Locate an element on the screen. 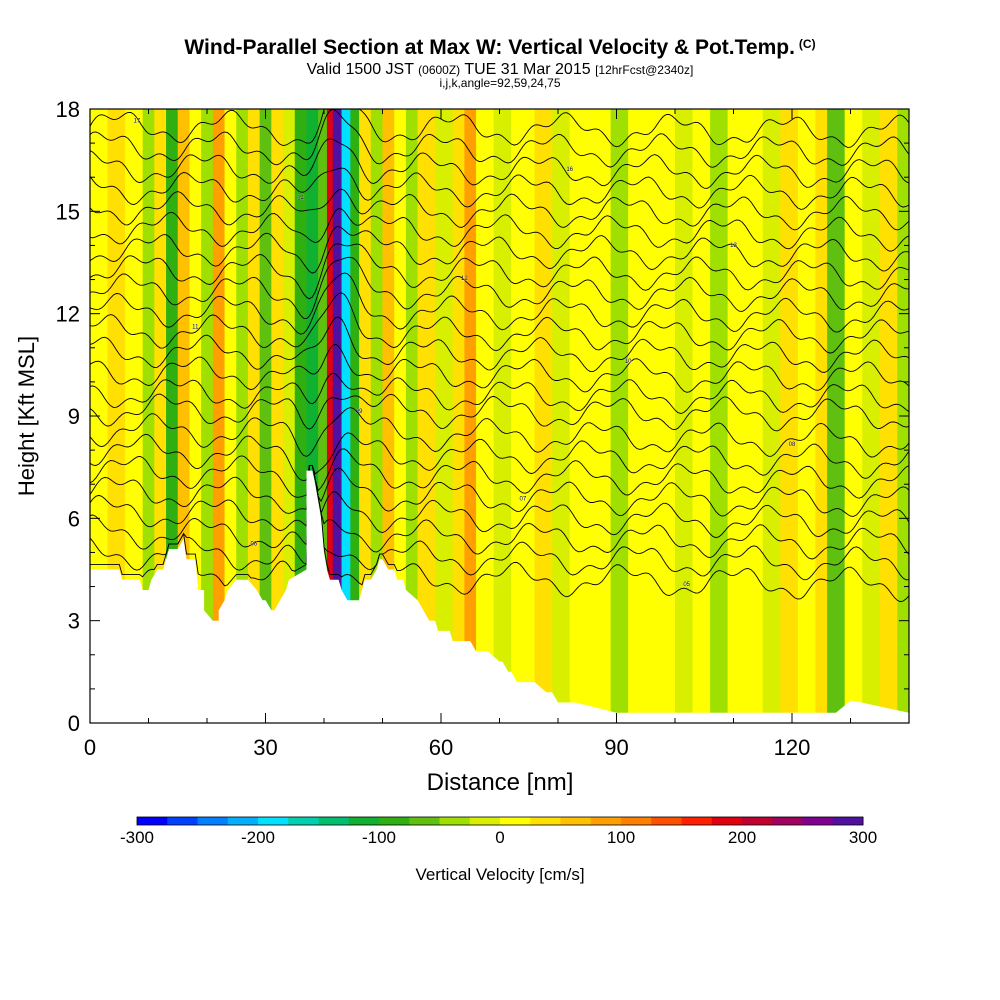 This screenshot has height=1000, width=1000. theta-contour-label-6: 13 is located at coordinates (733, 246).